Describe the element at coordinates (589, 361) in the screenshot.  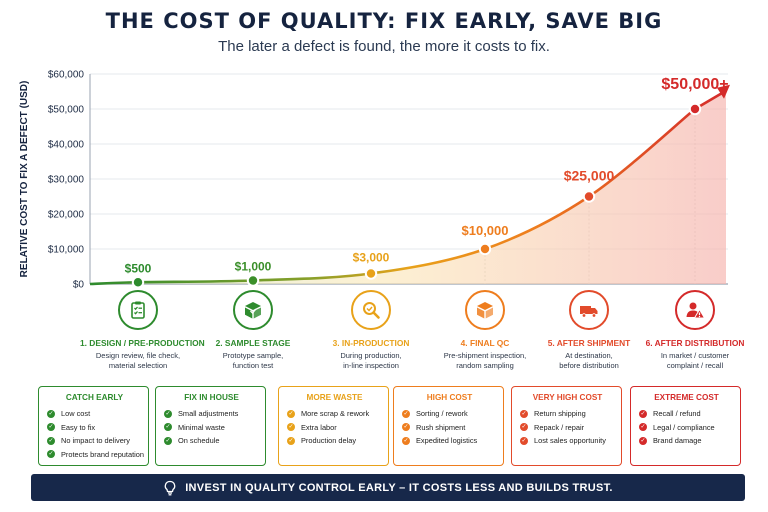
I see `stage-description: At destination, before distribution` at that location.